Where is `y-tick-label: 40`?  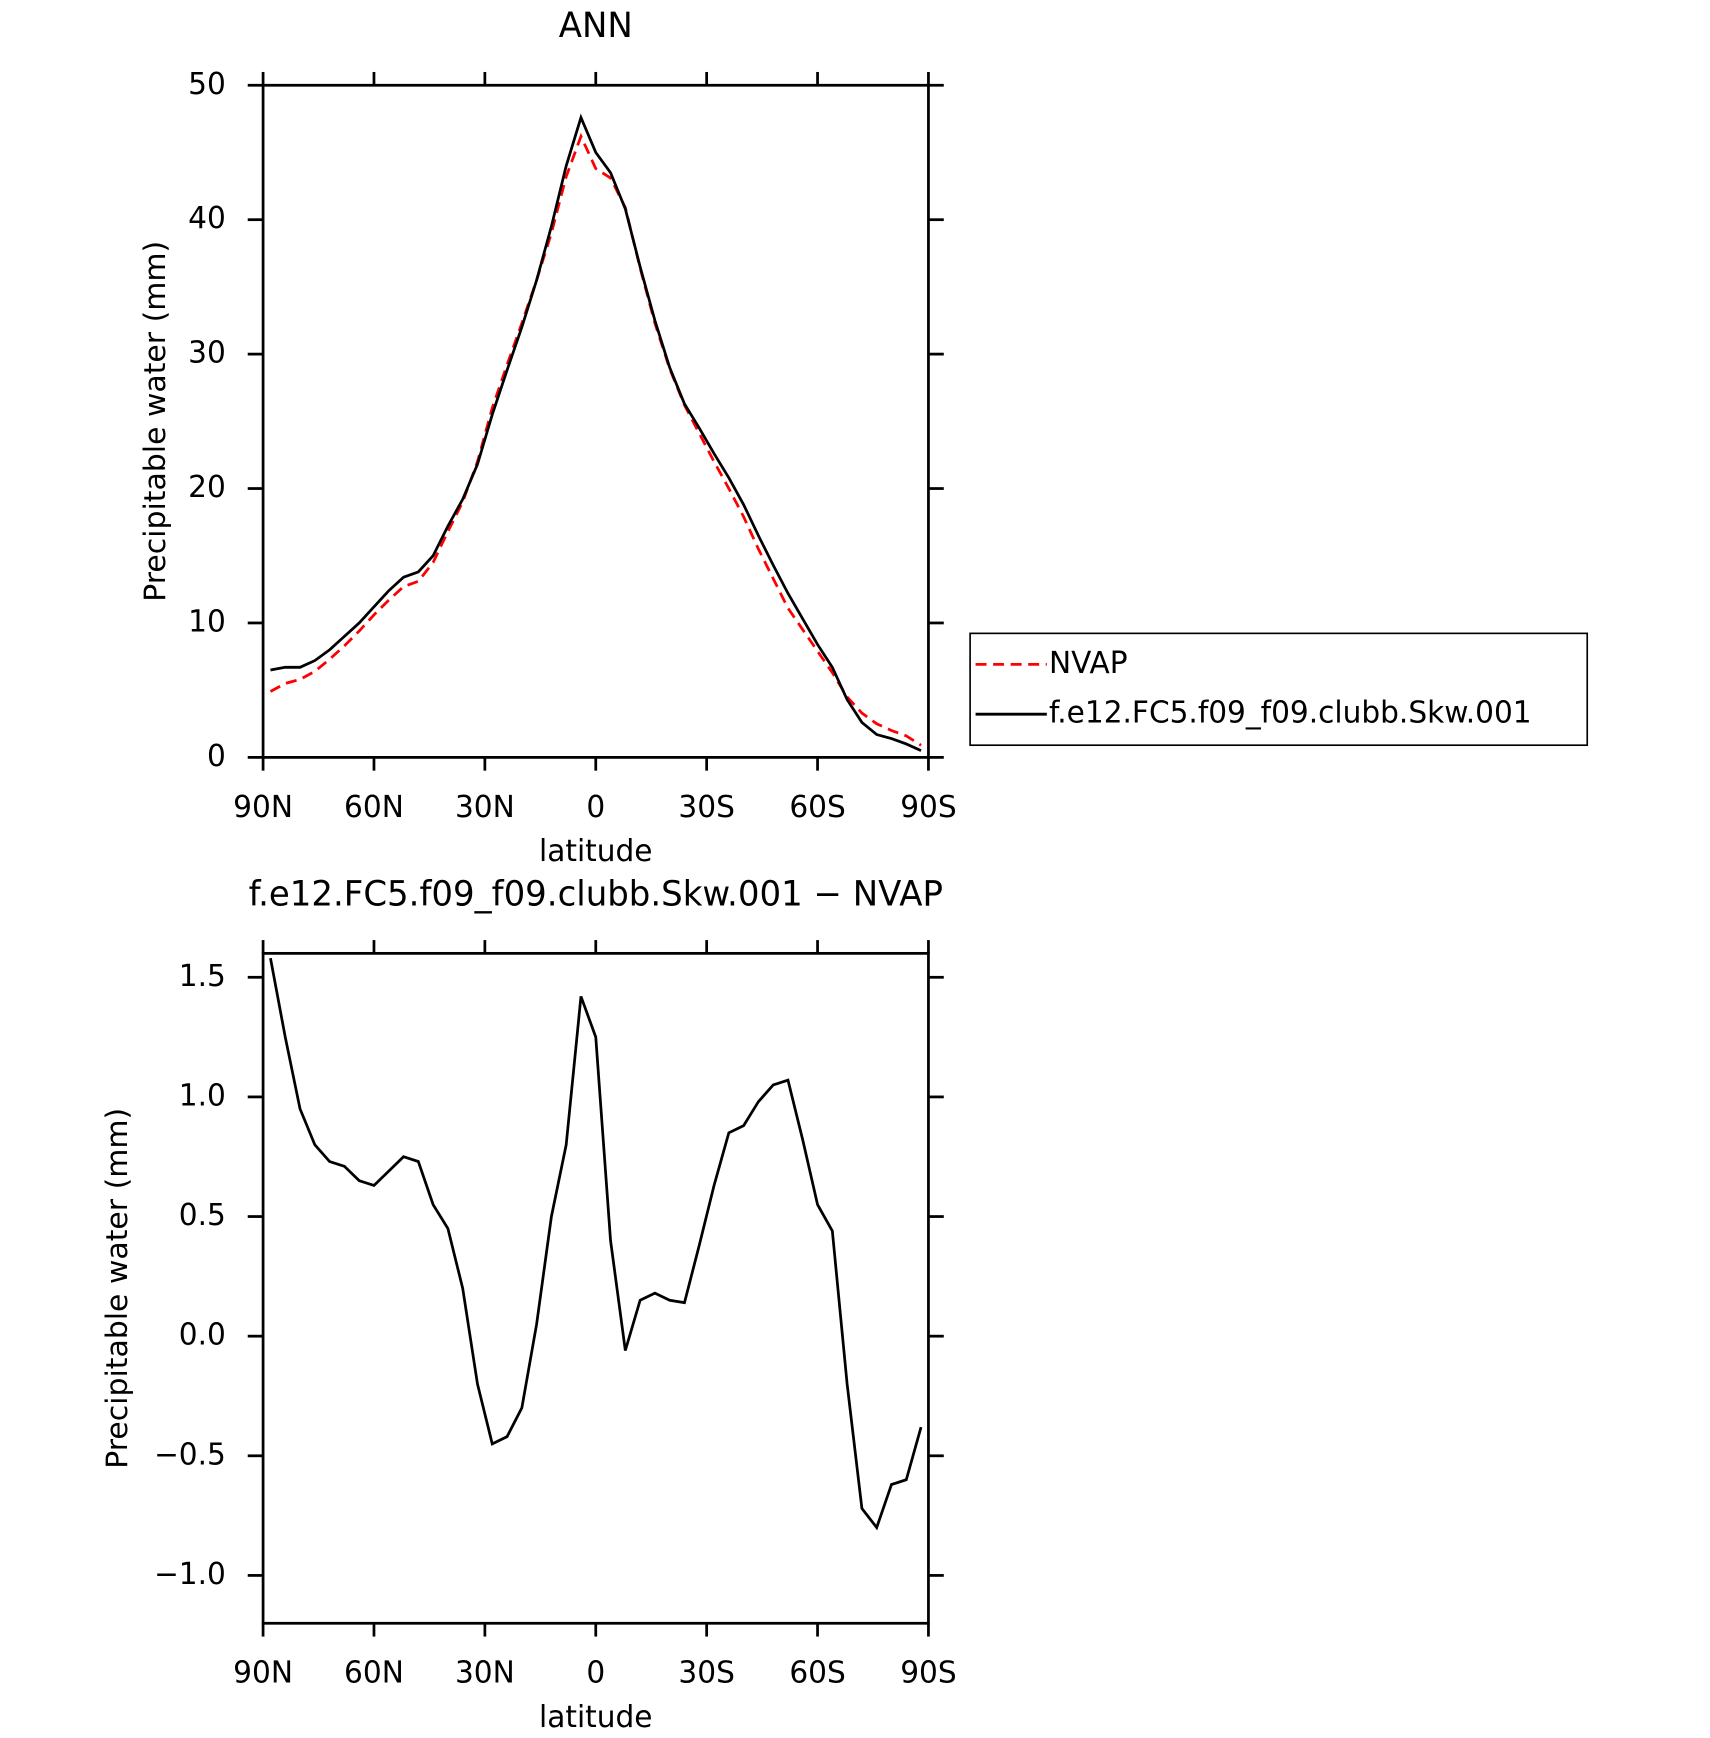
y-tick-label: 40 is located at coordinates (207, 218).